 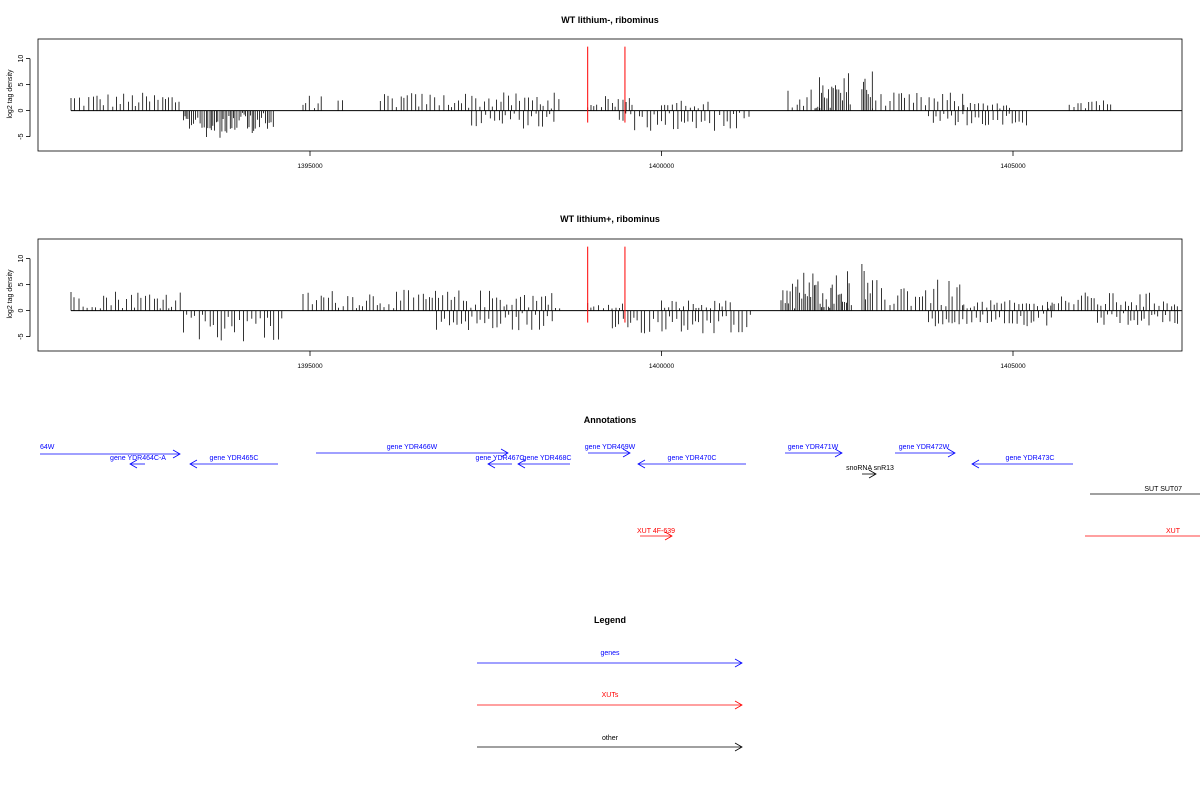 I want to click on legend-label: genes, so click(x=610, y=653).